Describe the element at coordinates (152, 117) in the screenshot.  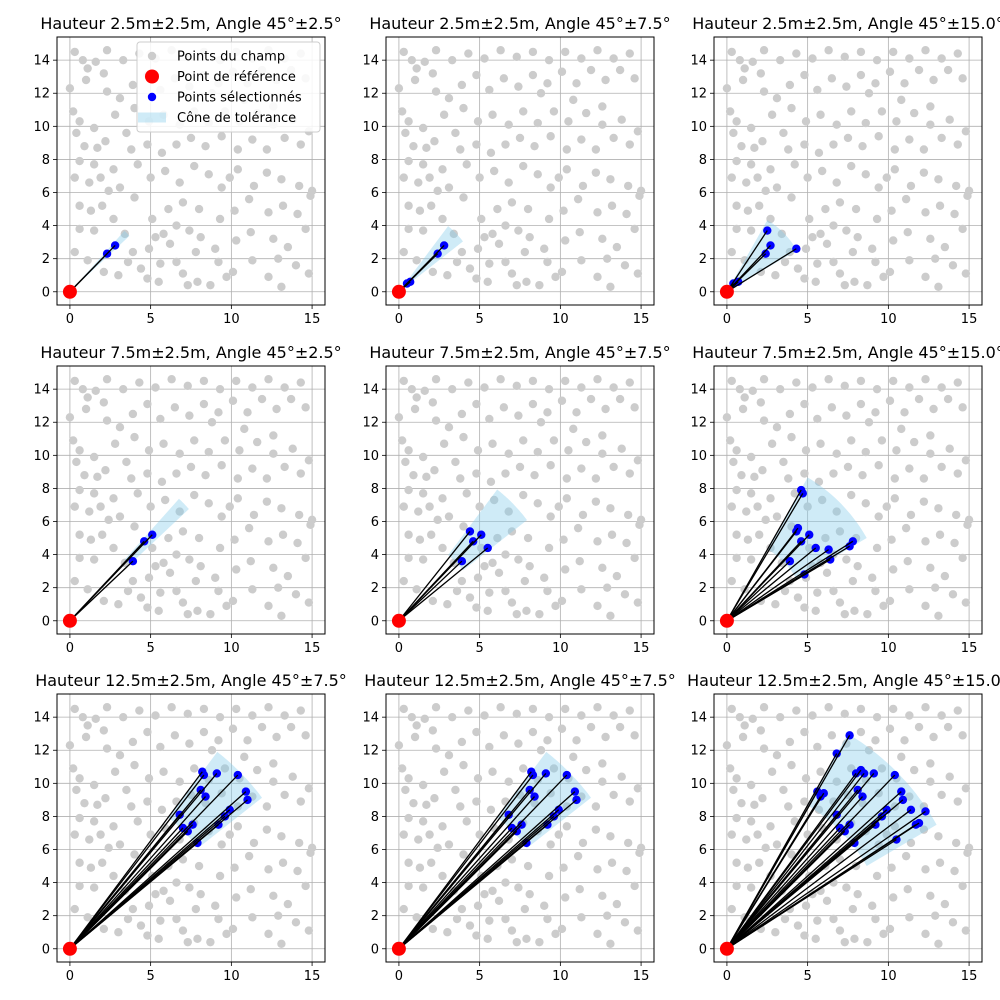
I see `legend-marker-cone` at that location.